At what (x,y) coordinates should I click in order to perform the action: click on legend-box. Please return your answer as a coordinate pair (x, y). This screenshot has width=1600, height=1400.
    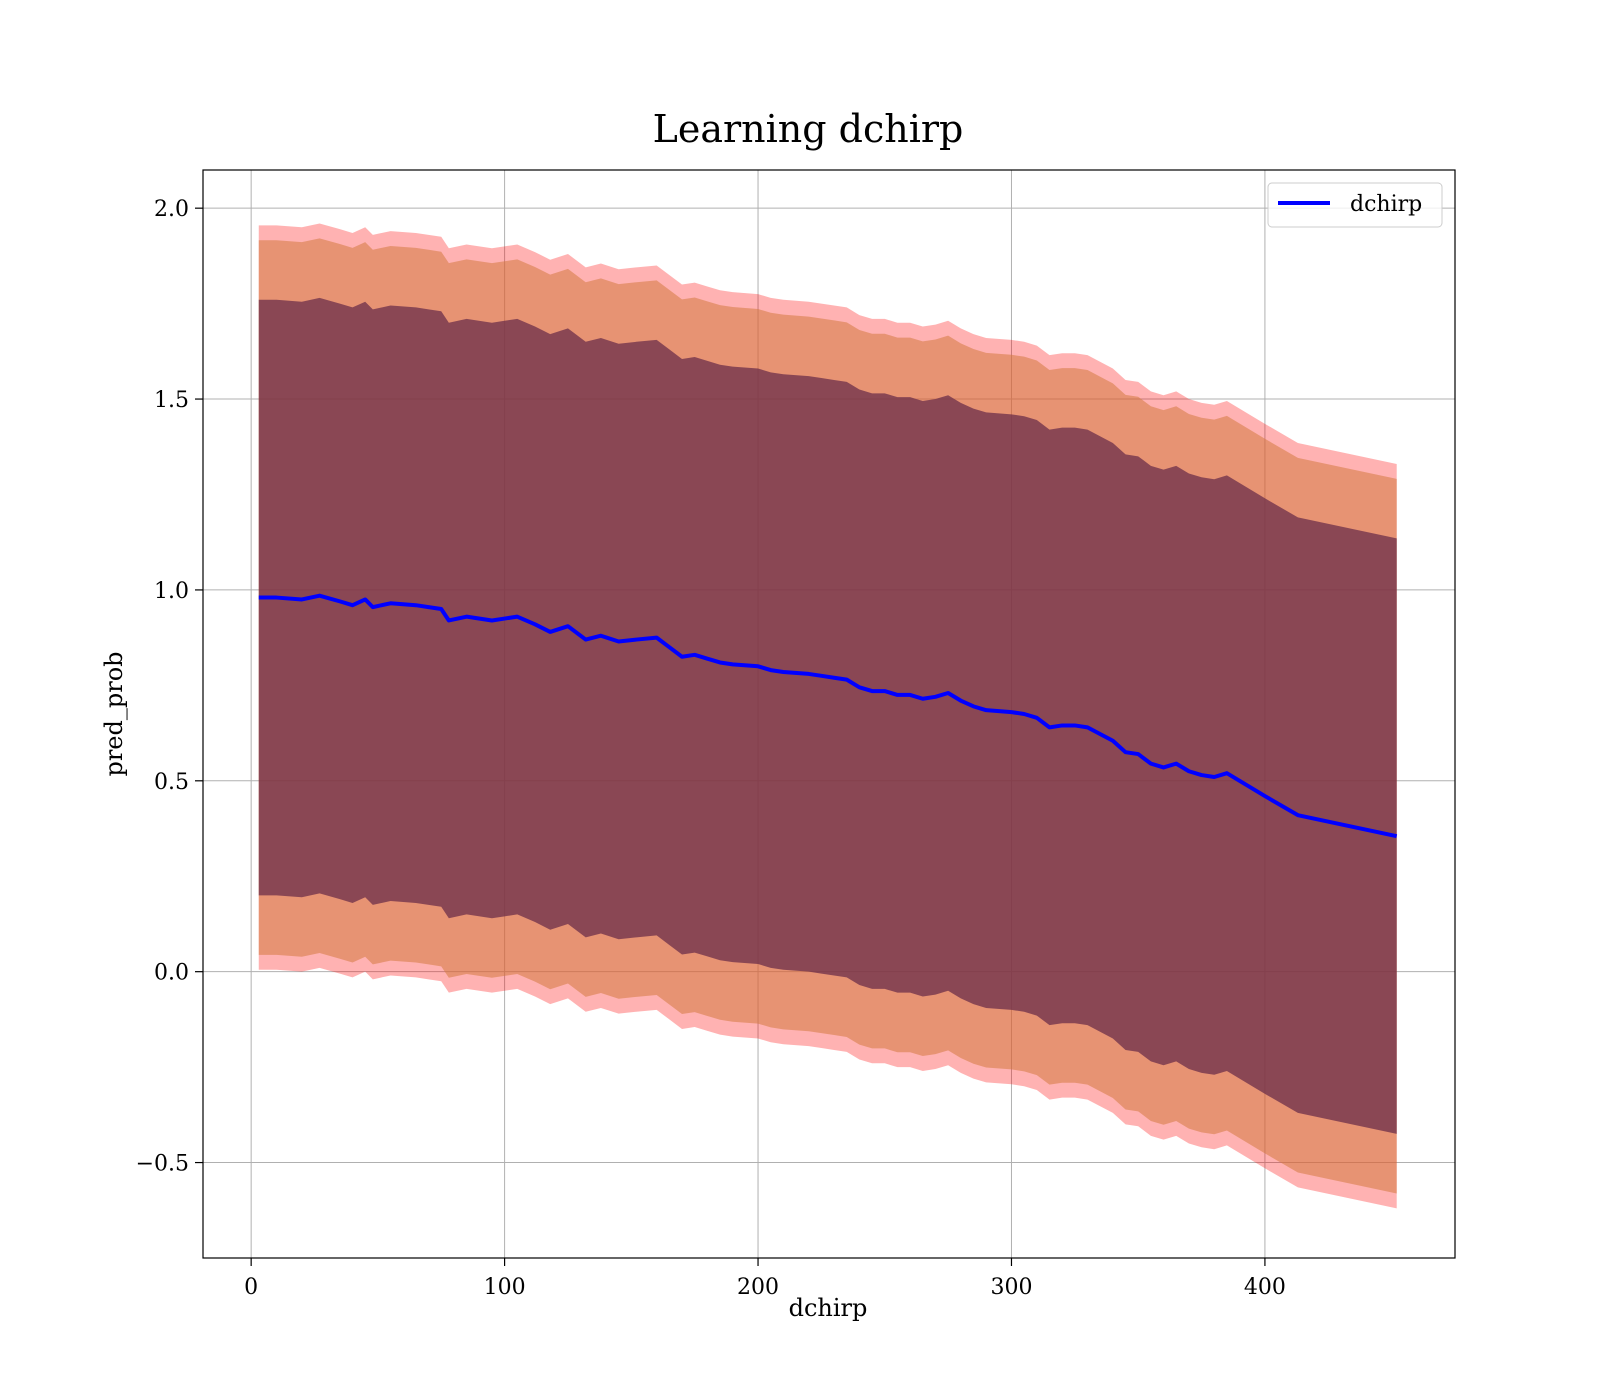
    Looking at the image, I should click on (1355, 205).